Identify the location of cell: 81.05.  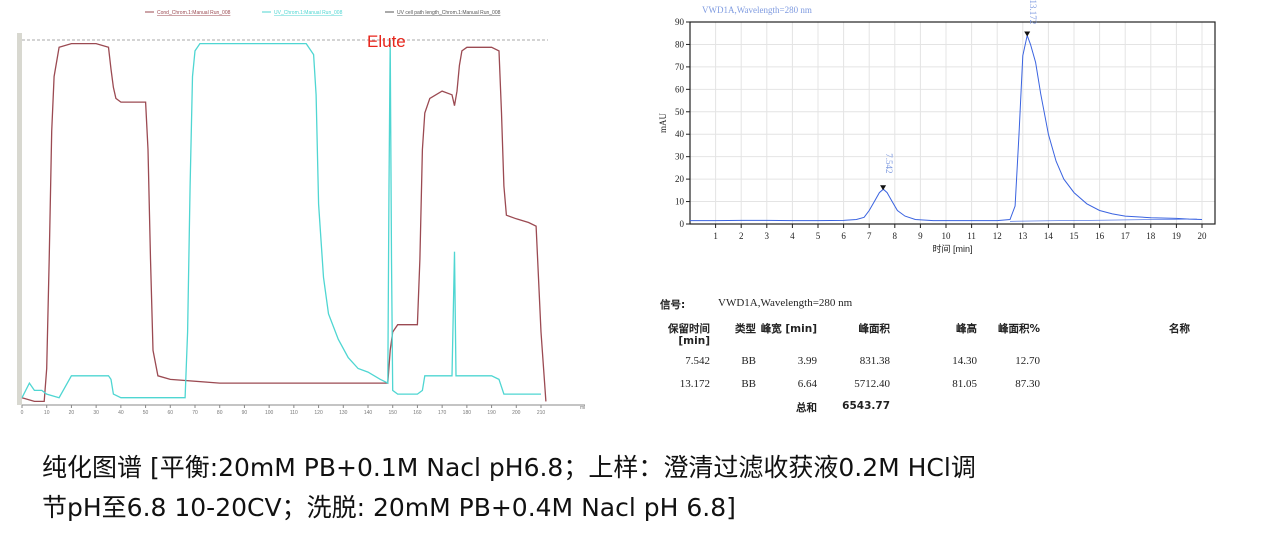
(964, 384).